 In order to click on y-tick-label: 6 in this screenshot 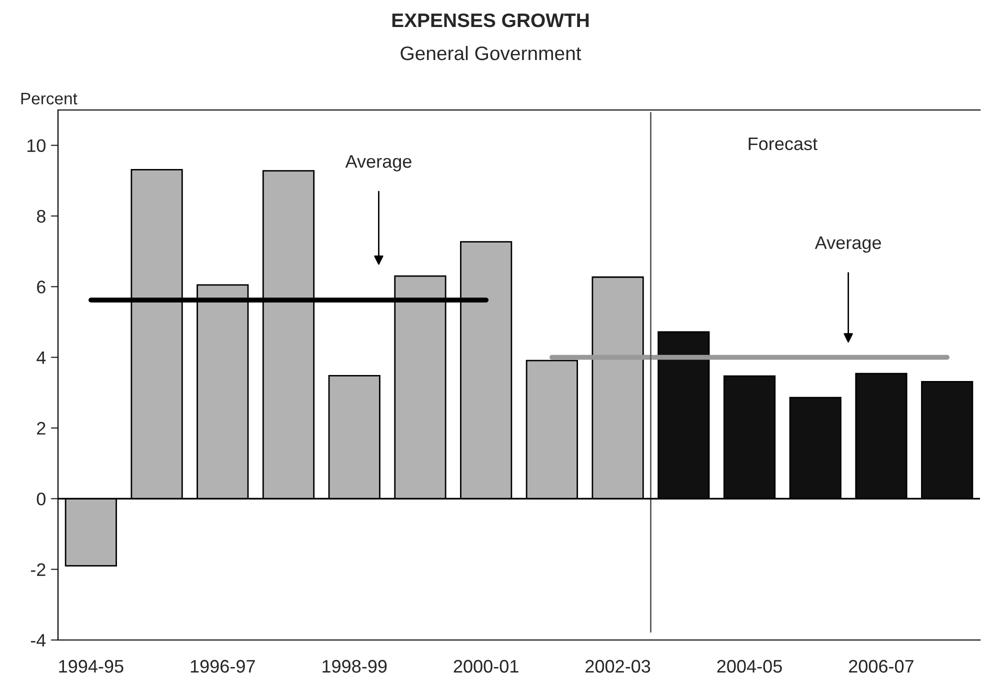, I will do `click(41, 287)`.